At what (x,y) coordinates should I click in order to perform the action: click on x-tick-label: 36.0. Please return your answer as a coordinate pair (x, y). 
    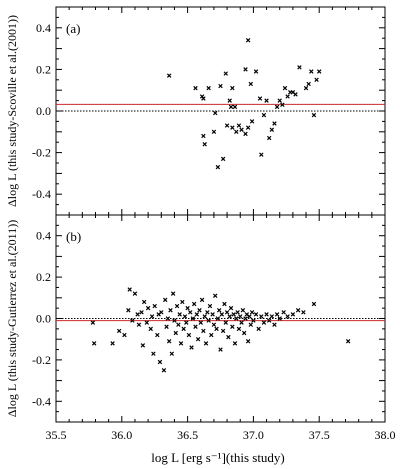
    Looking at the image, I should click on (121, 435).